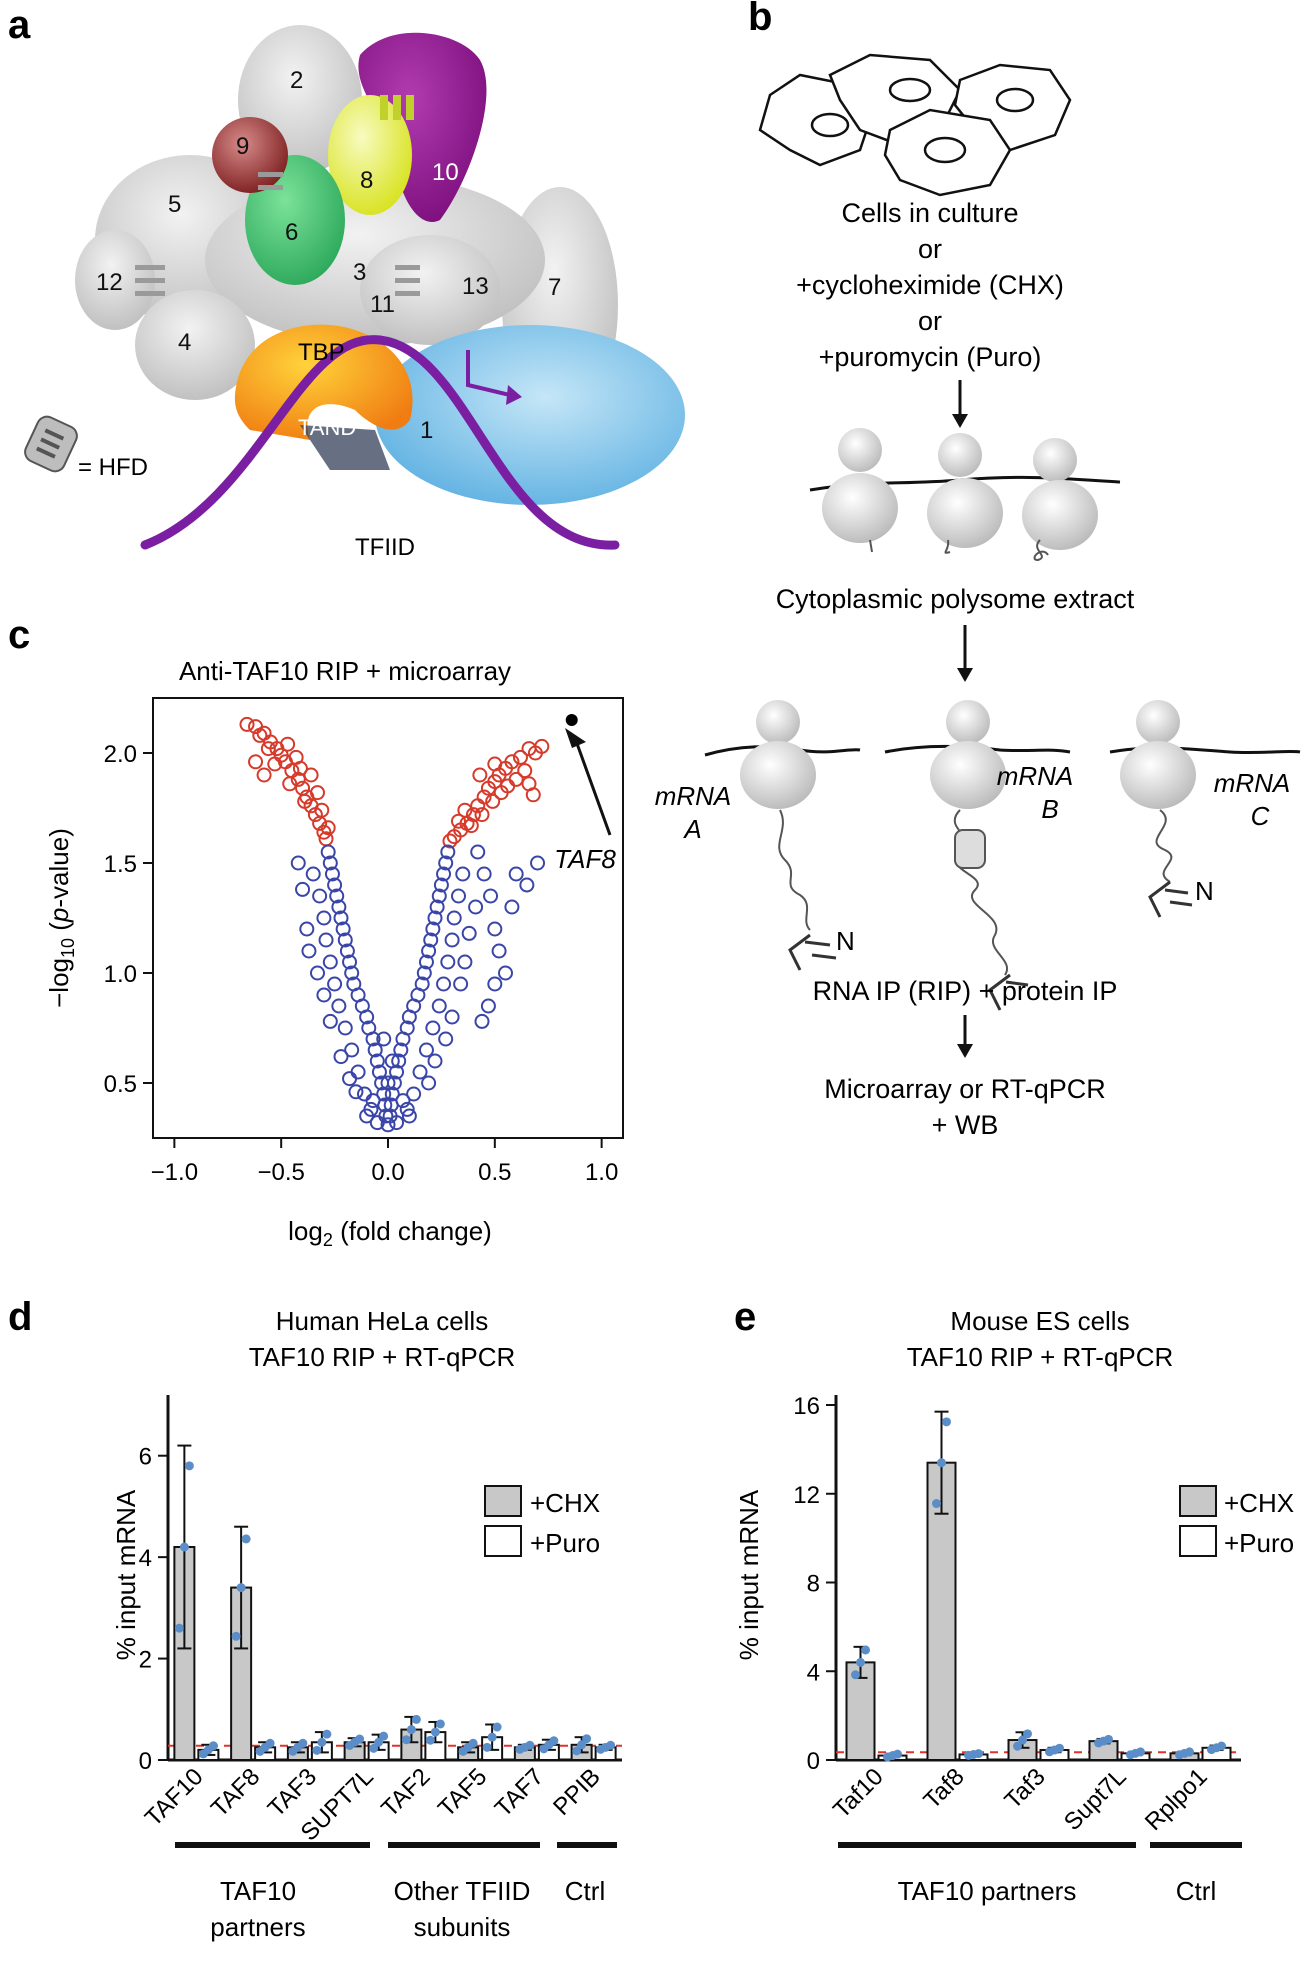 The height and width of the screenshot is (1972, 1312). Describe the element at coordinates (571, 720) in the screenshot. I see `taf8-point` at that location.